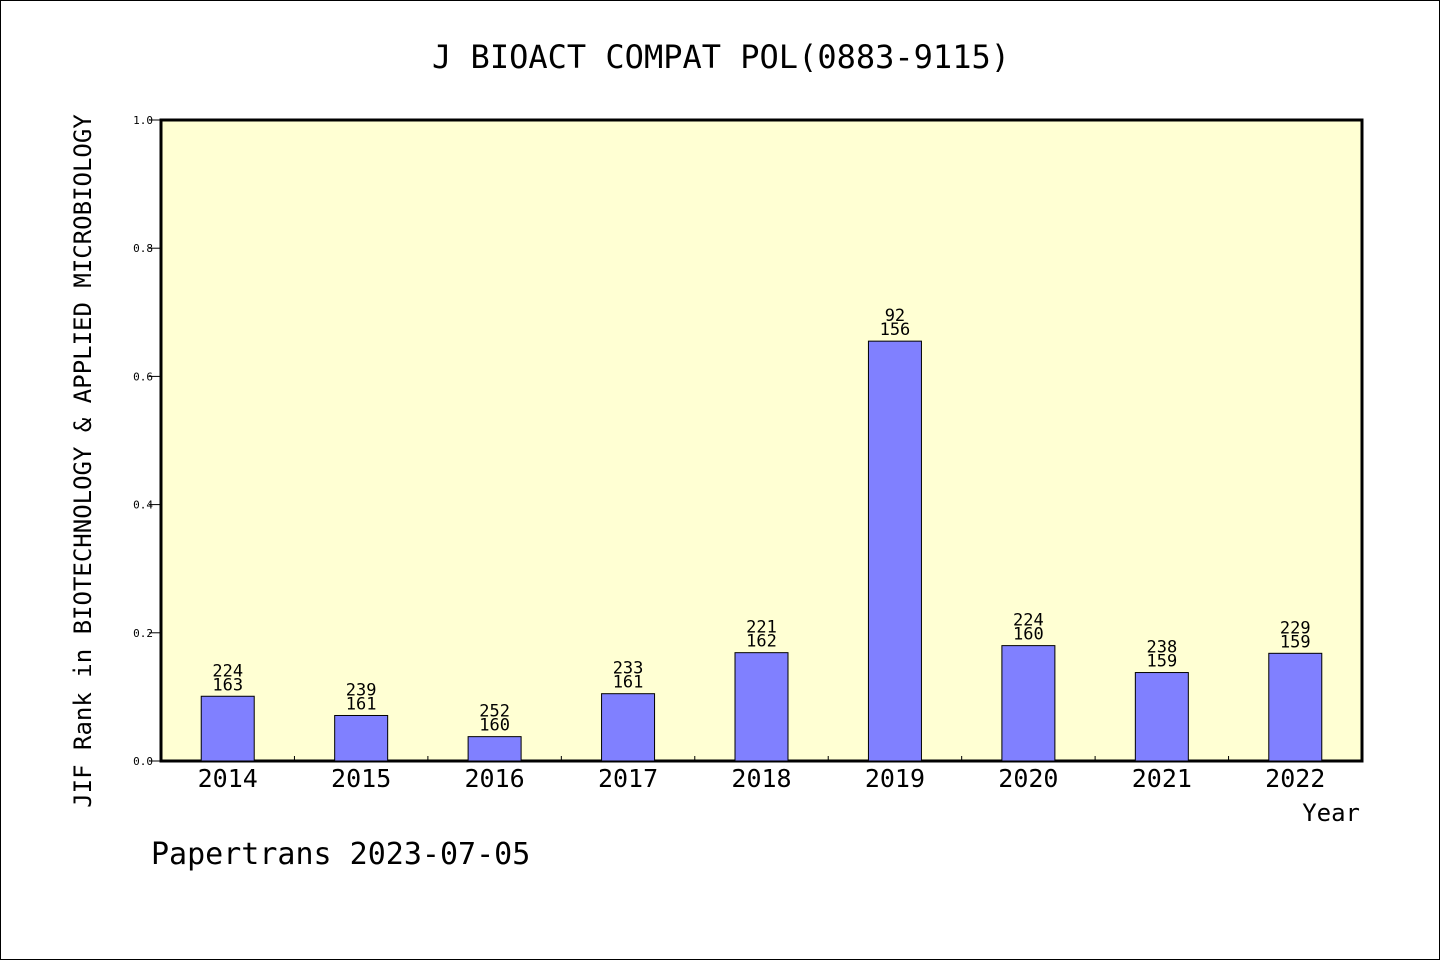  Describe the element at coordinates (495, 778) in the screenshot. I see `x-tick-label: 2016` at that location.